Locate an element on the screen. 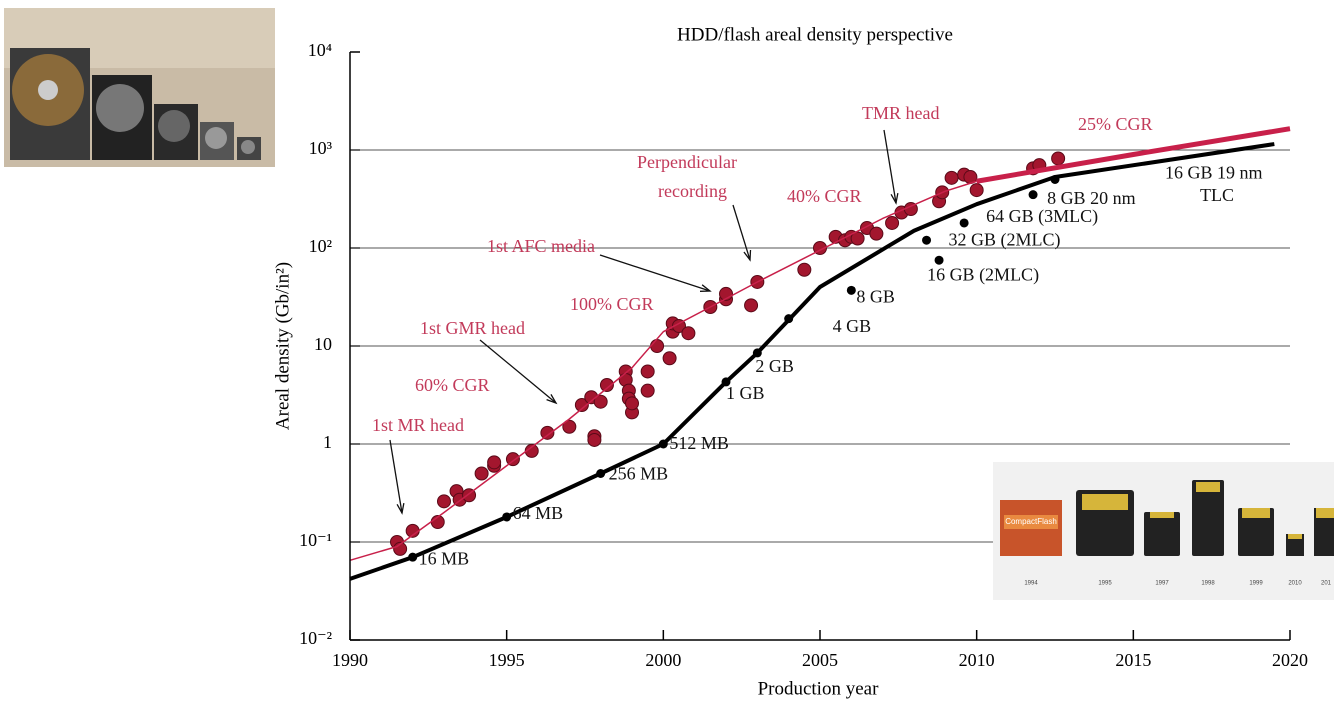 This screenshot has width=1334, height=704. annotation: Perpendicular is located at coordinates (687, 162).